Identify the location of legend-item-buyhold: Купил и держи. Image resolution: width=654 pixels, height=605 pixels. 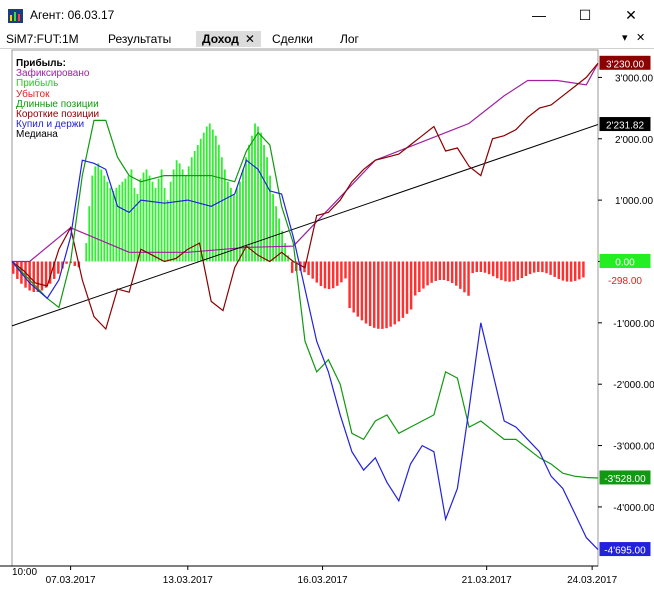
(50, 125).